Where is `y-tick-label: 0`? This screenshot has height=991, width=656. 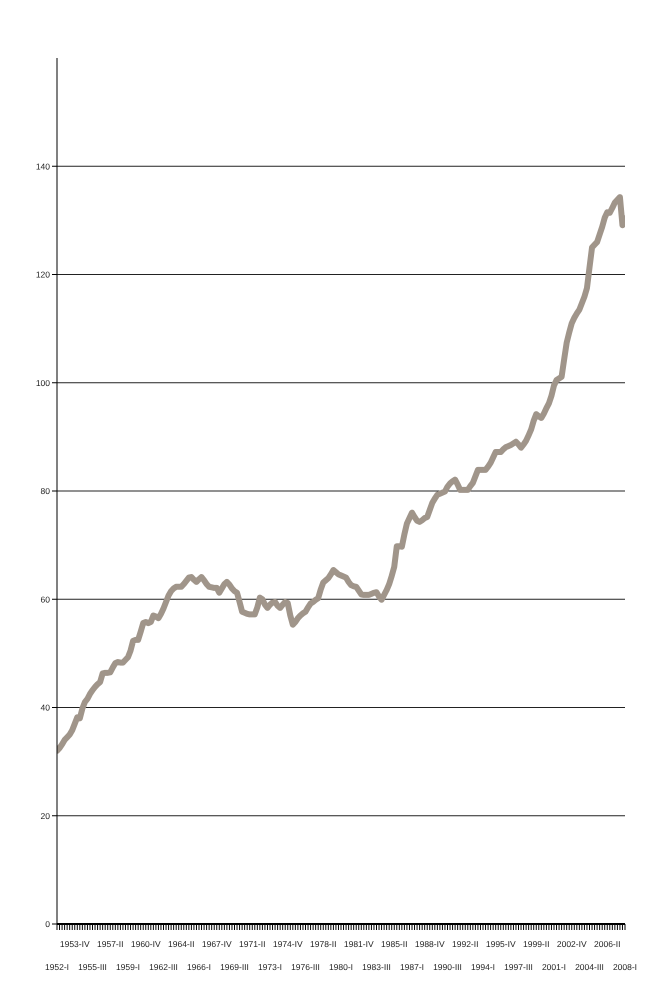 y-tick-label: 0 is located at coordinates (47, 924).